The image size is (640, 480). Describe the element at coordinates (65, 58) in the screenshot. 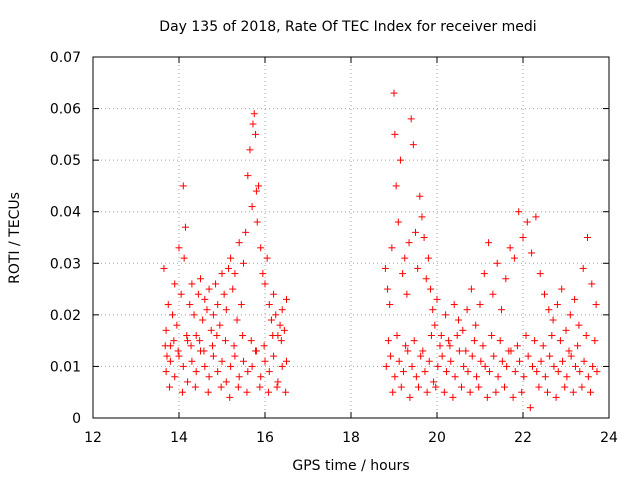

I see `y-tick-label: 0.07` at that location.